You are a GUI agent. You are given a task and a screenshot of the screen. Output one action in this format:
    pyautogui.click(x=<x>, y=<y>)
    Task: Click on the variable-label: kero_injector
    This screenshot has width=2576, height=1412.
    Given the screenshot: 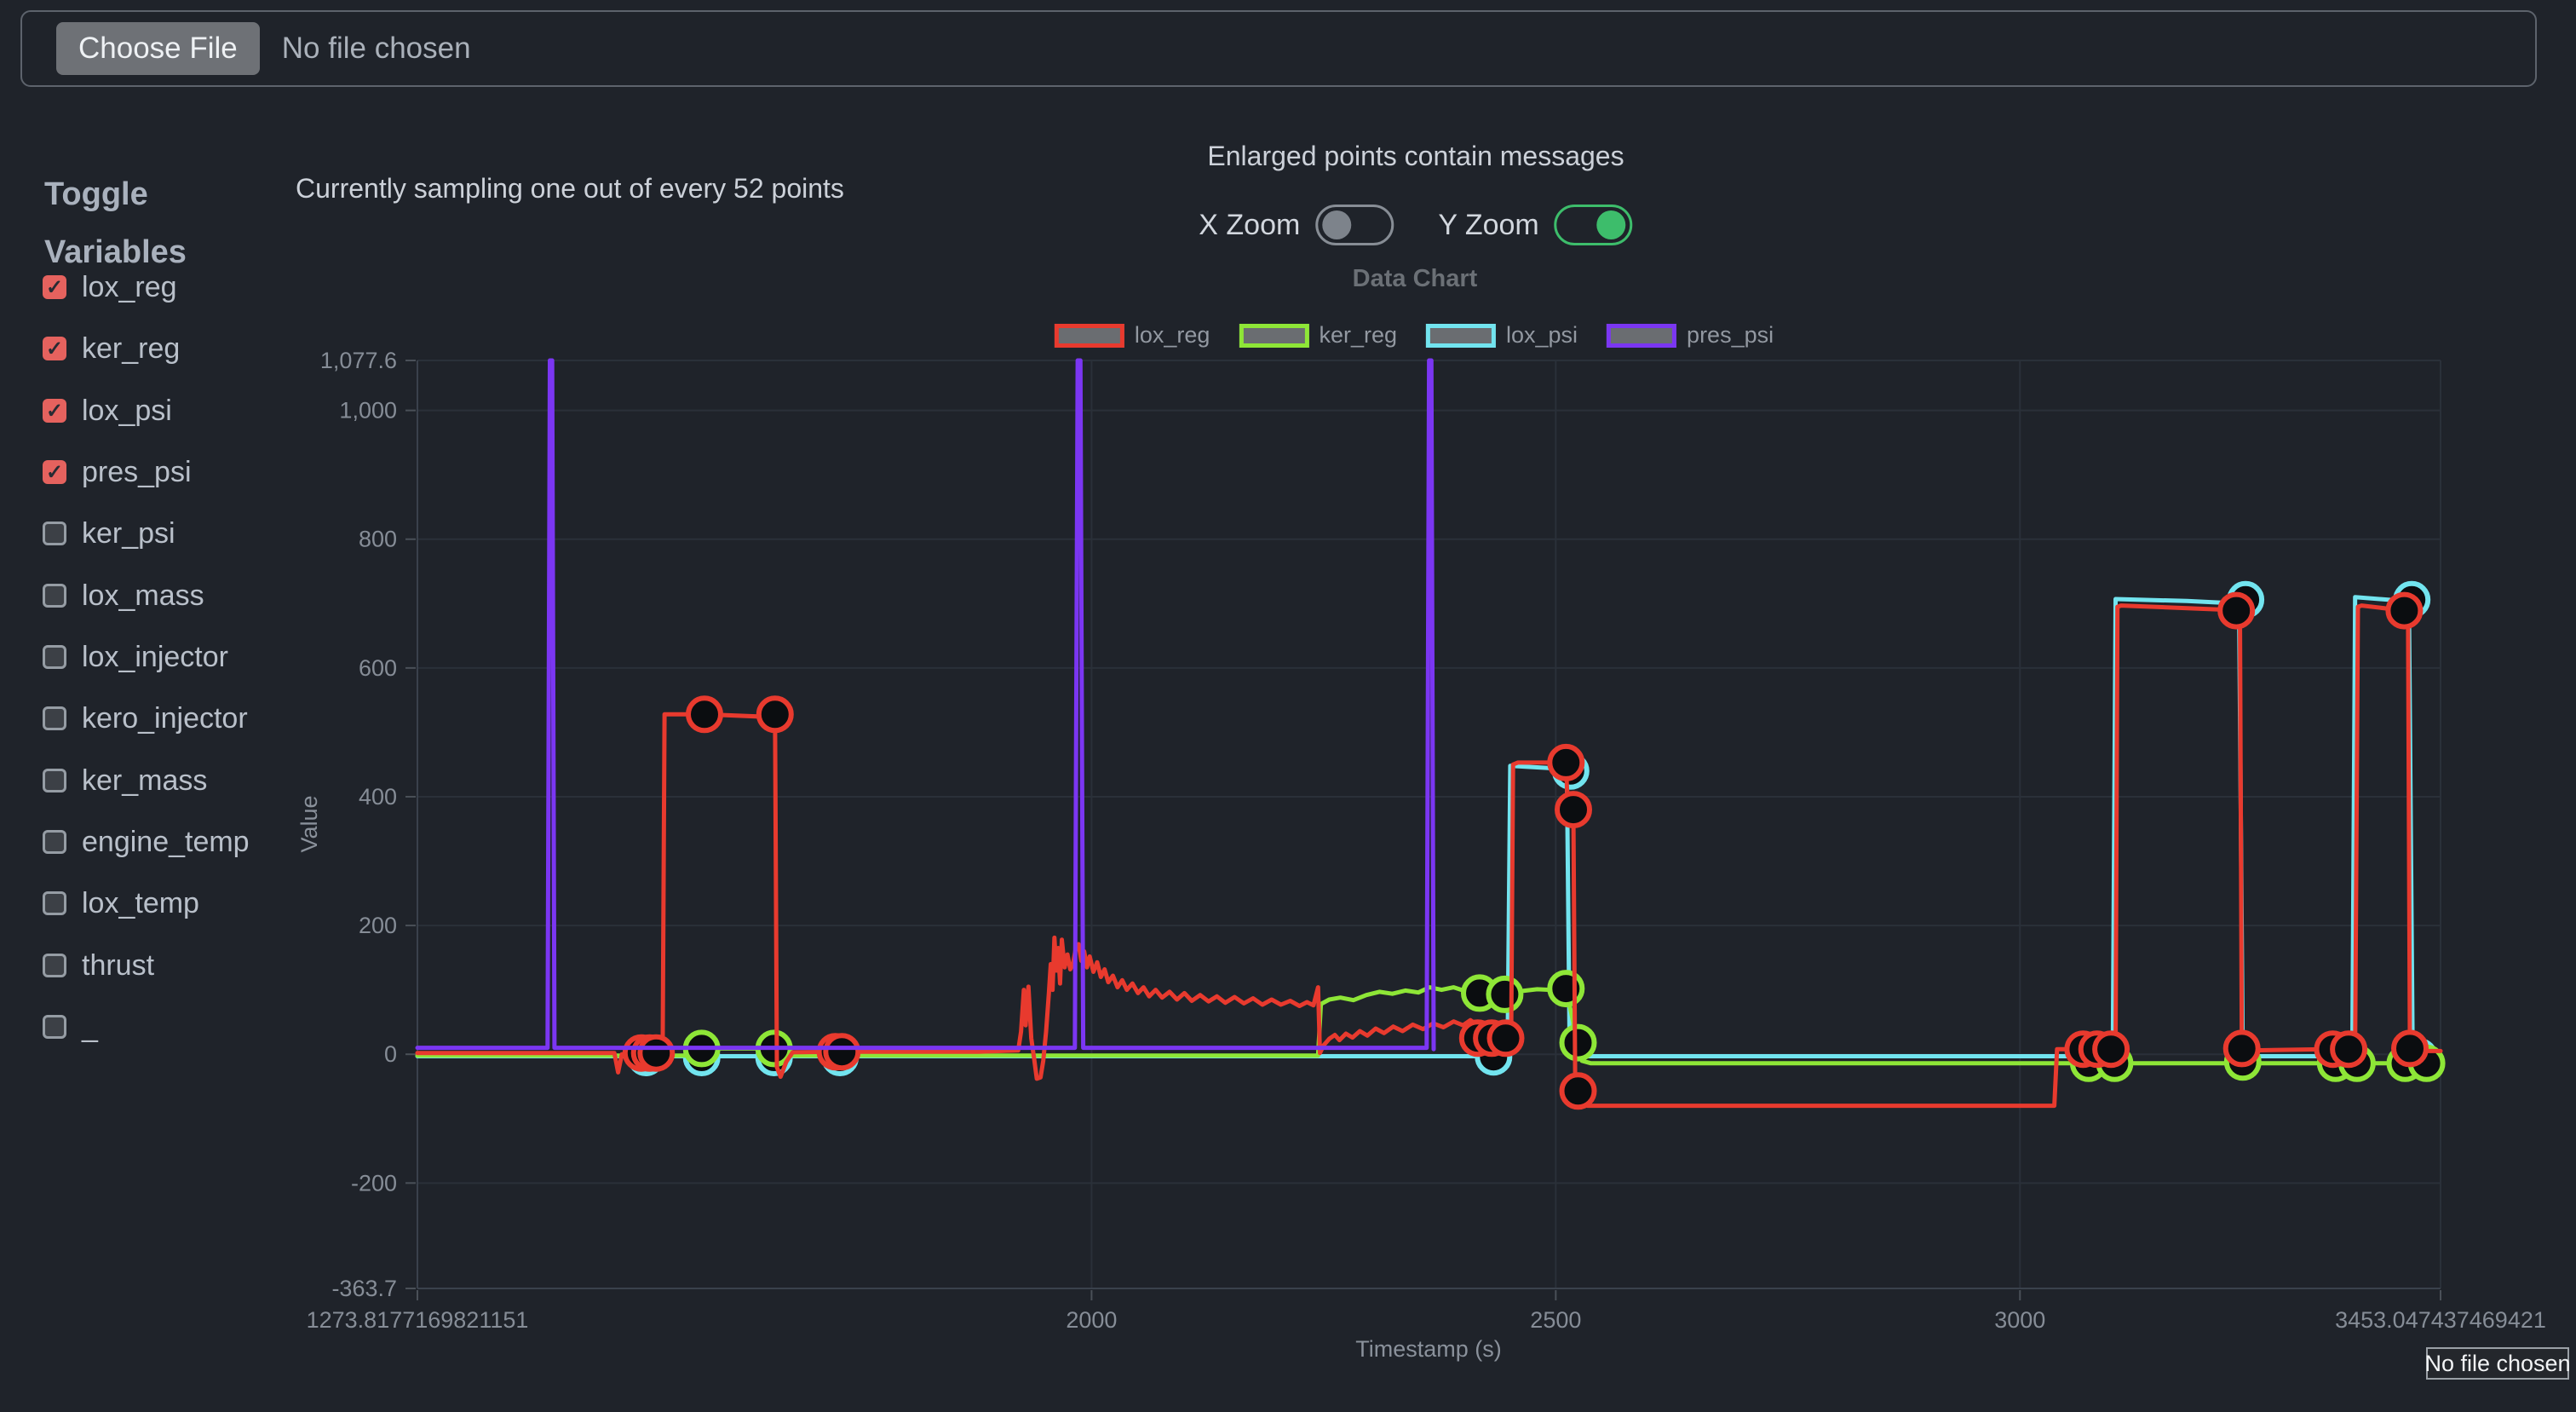 What is the action you would take?
    pyautogui.click(x=165, y=718)
    